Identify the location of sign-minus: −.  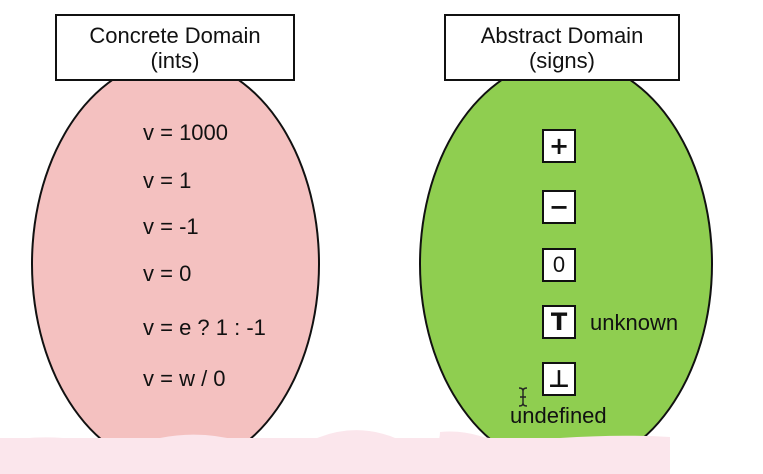
(559, 207).